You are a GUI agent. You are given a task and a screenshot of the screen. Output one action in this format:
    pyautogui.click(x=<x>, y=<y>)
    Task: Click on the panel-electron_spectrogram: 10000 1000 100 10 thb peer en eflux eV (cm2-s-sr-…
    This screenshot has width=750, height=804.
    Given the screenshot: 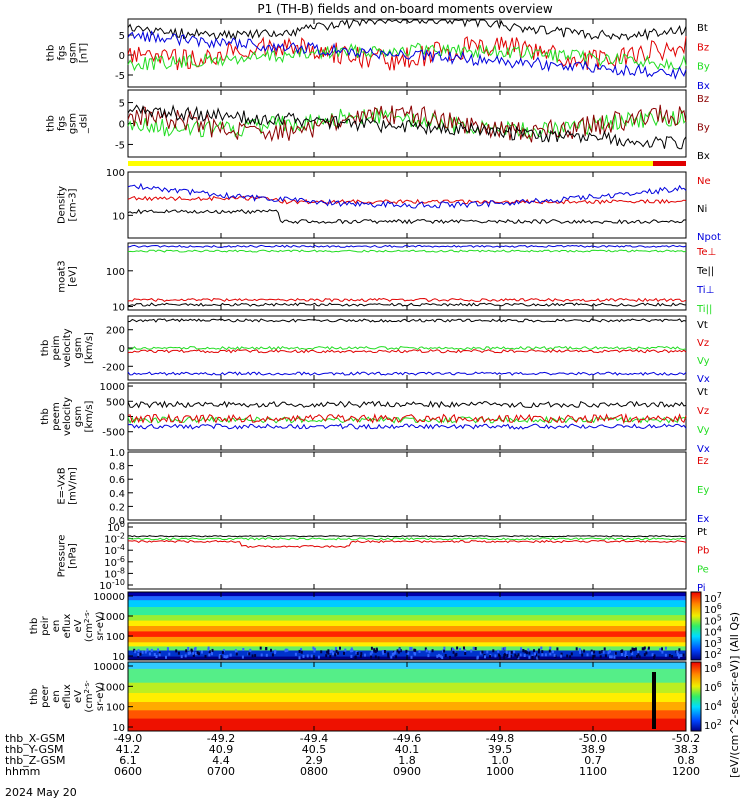 What is the action you would take?
    pyautogui.click(x=358, y=697)
    